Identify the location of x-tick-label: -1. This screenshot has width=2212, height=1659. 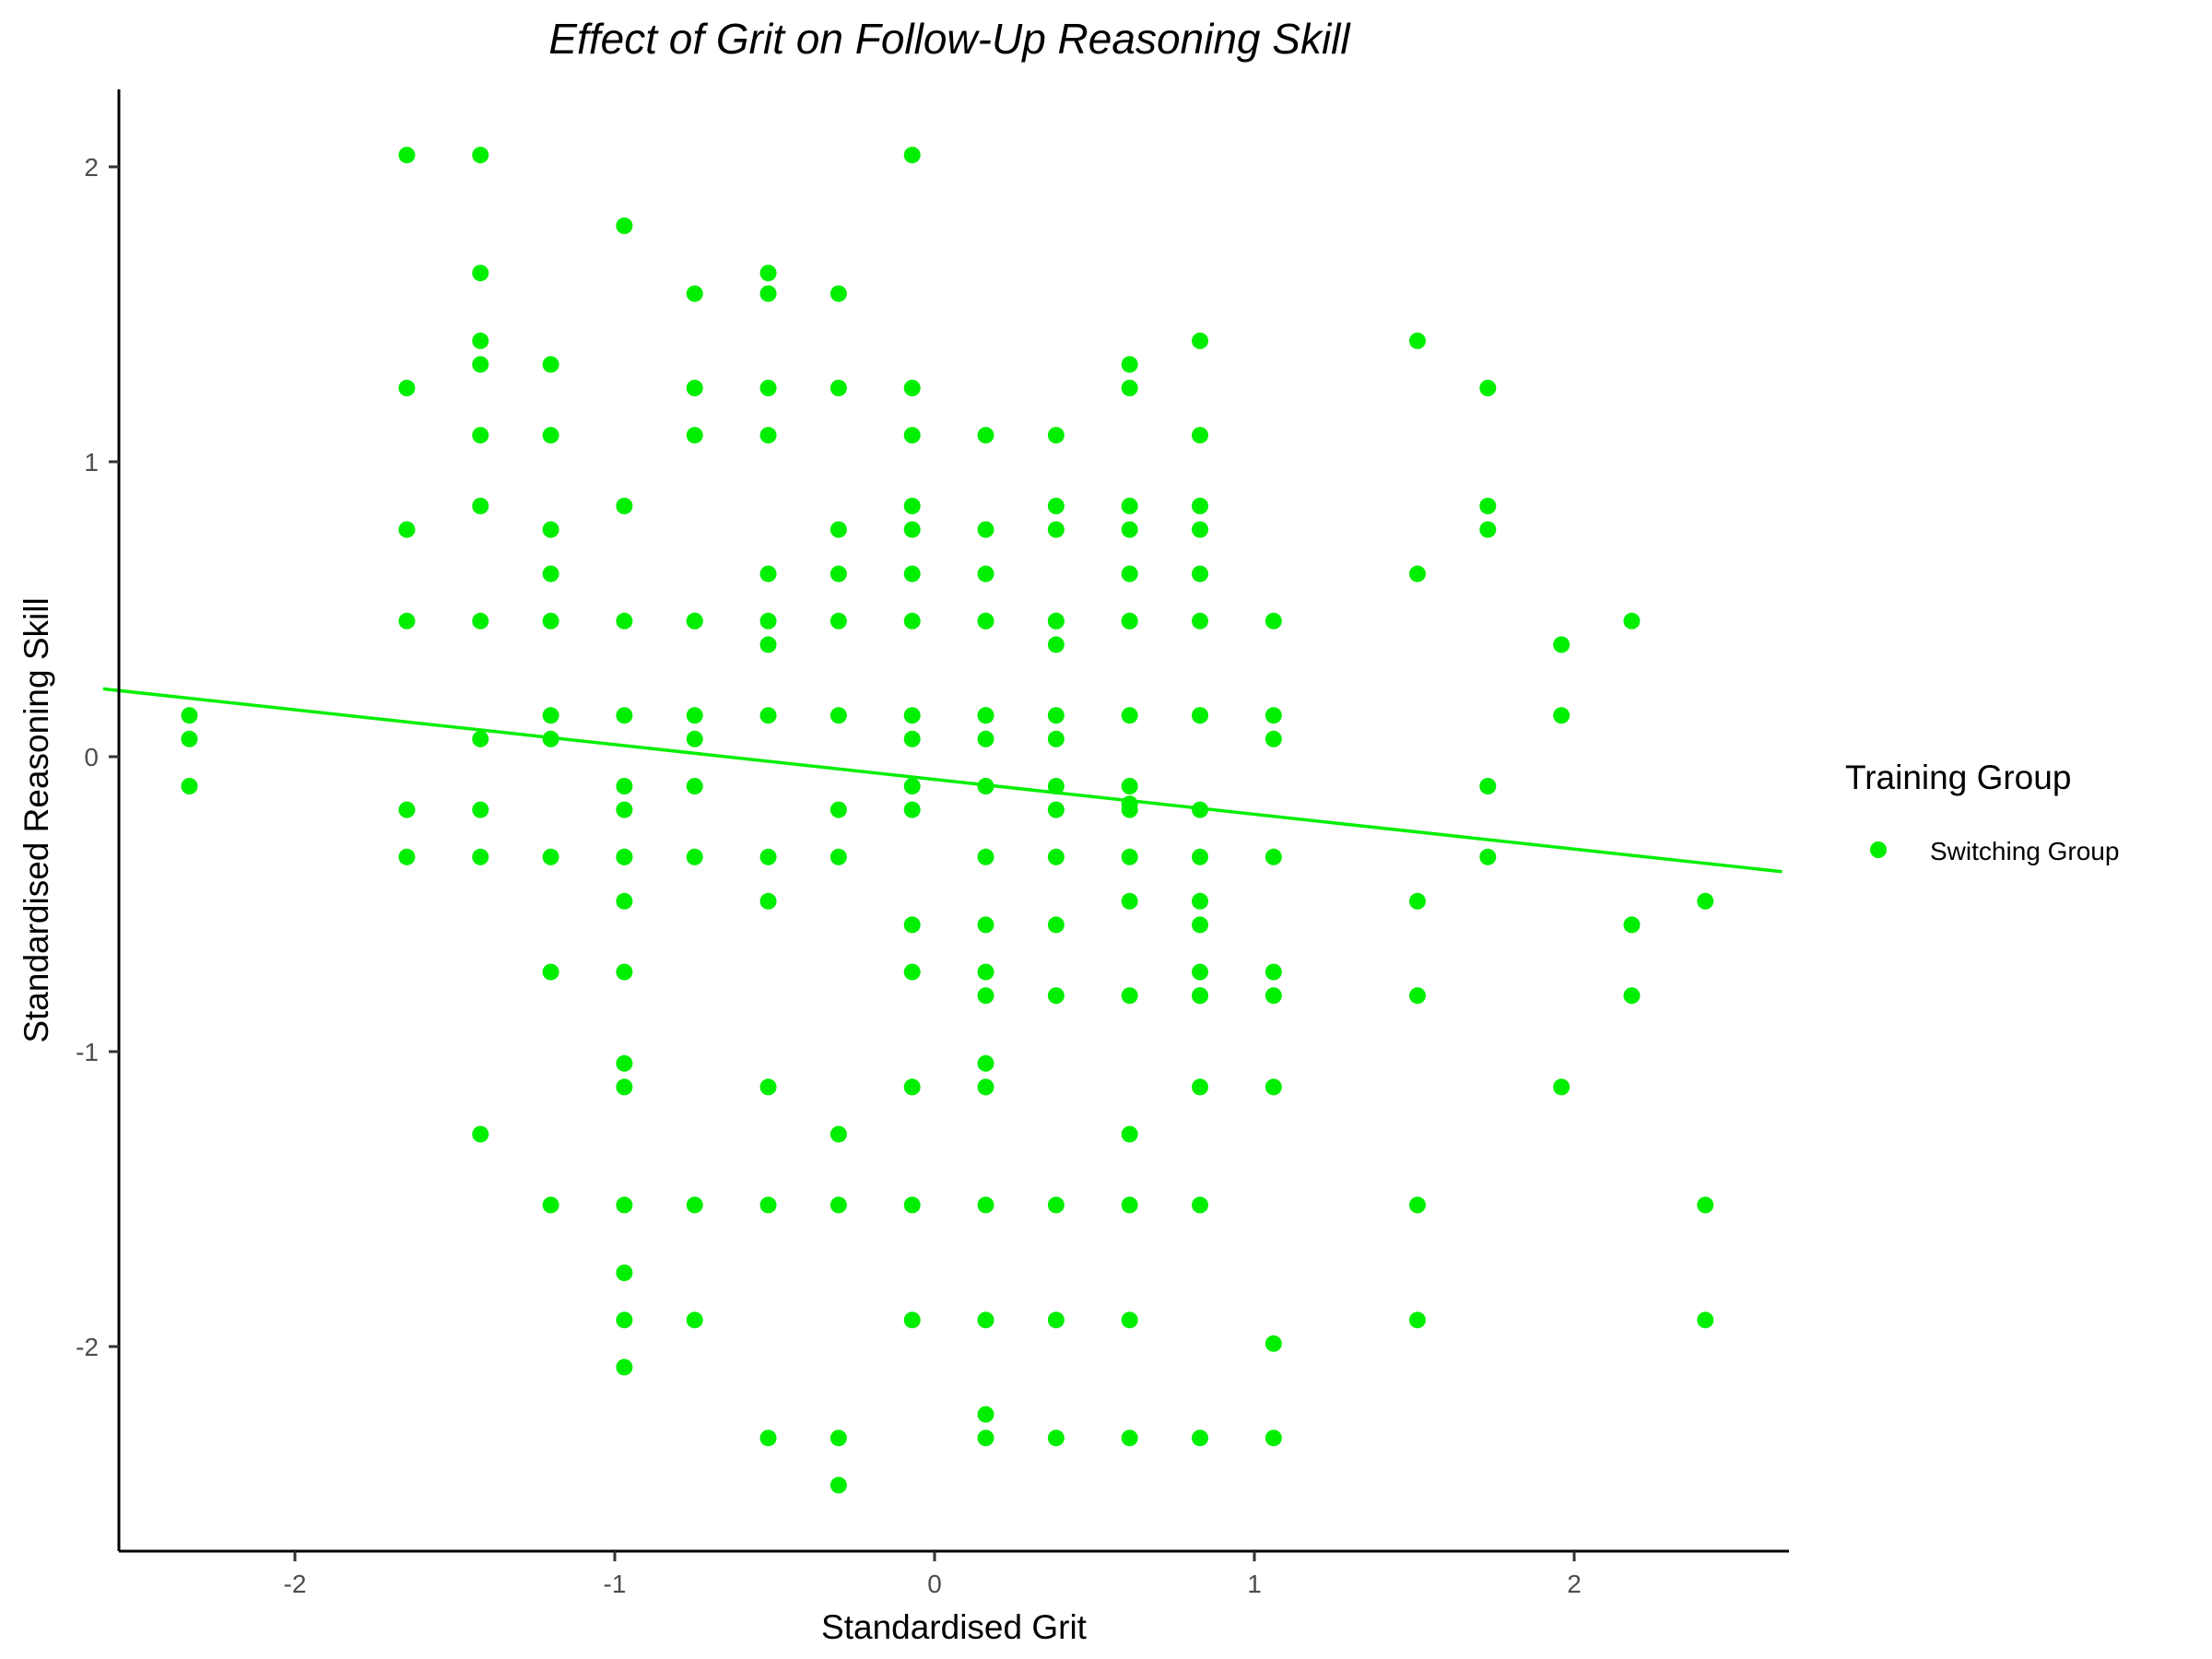
(615, 1584).